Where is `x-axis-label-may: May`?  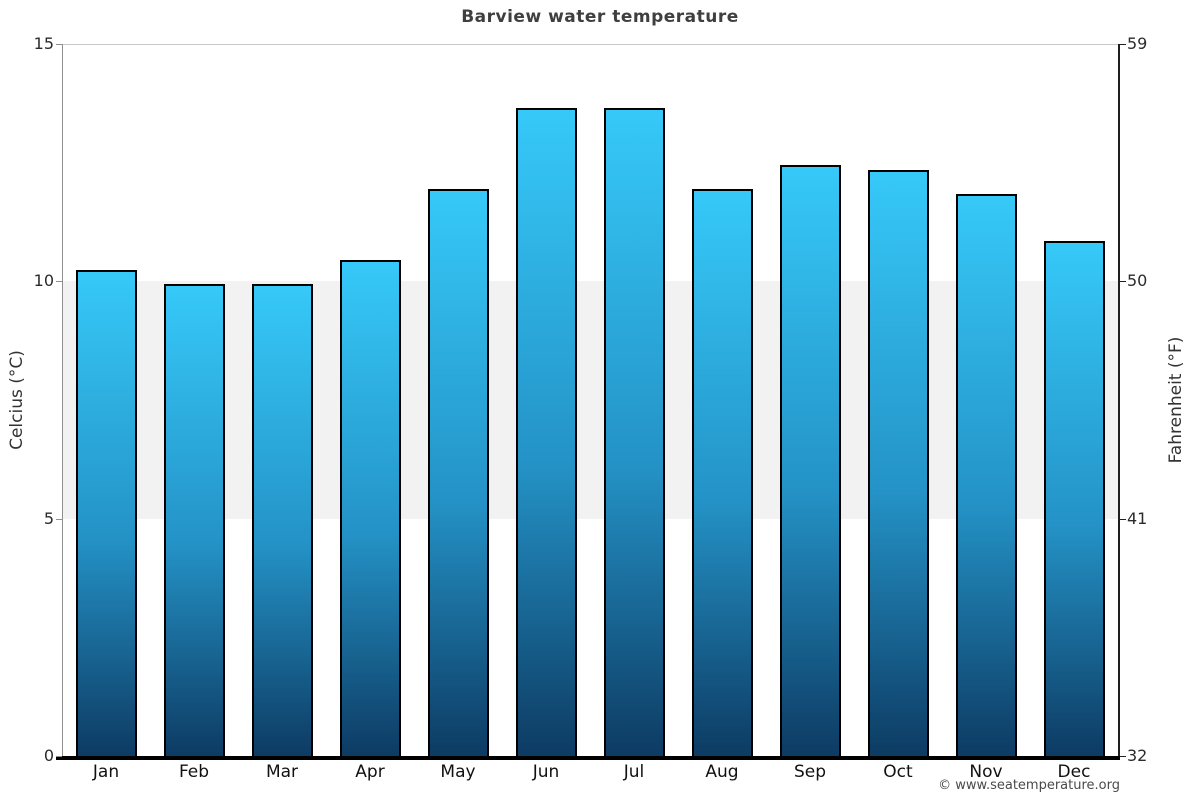
x-axis-label-may: May is located at coordinates (458, 772).